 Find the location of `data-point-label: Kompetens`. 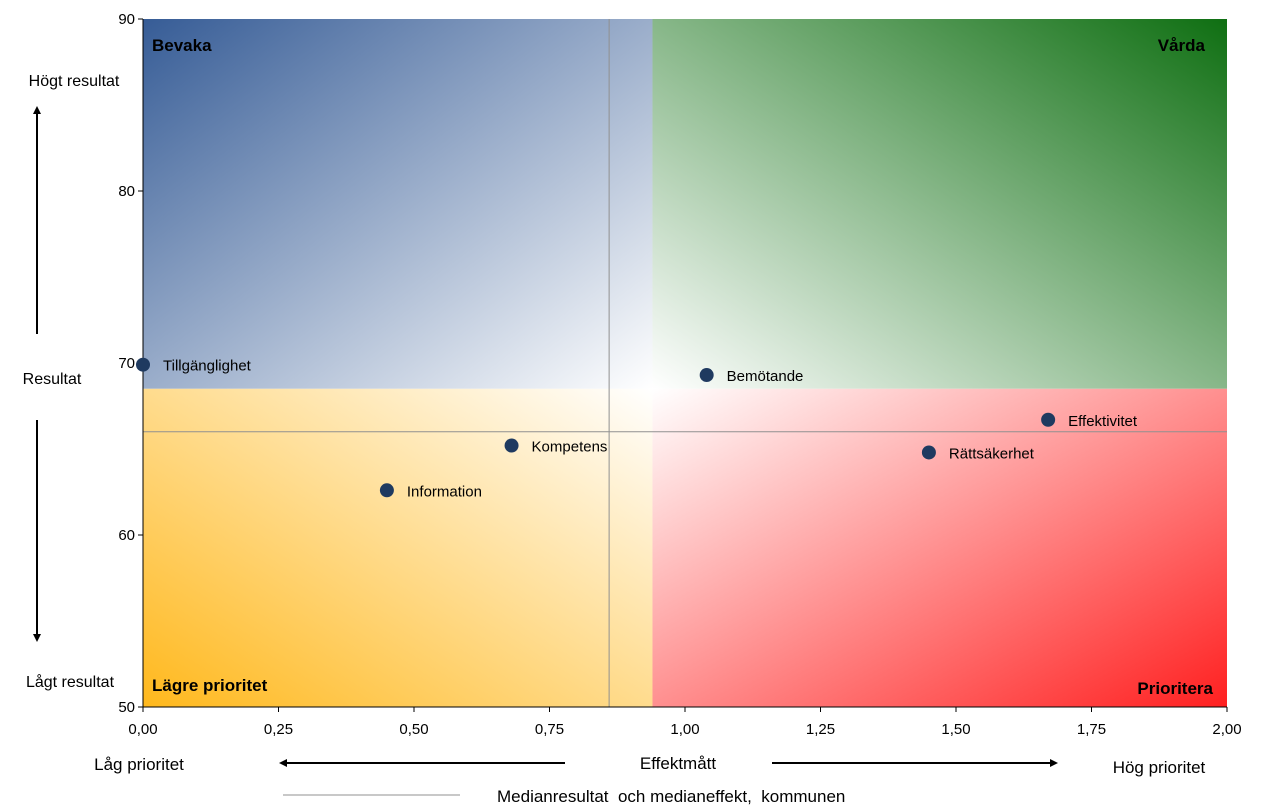

data-point-label: Kompetens is located at coordinates (570, 447).